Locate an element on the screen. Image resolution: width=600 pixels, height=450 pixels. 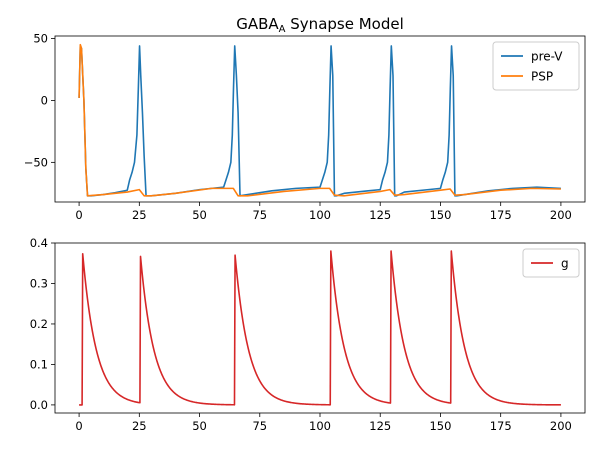
top-legend: pre-V PSP is located at coordinates (536, 66).